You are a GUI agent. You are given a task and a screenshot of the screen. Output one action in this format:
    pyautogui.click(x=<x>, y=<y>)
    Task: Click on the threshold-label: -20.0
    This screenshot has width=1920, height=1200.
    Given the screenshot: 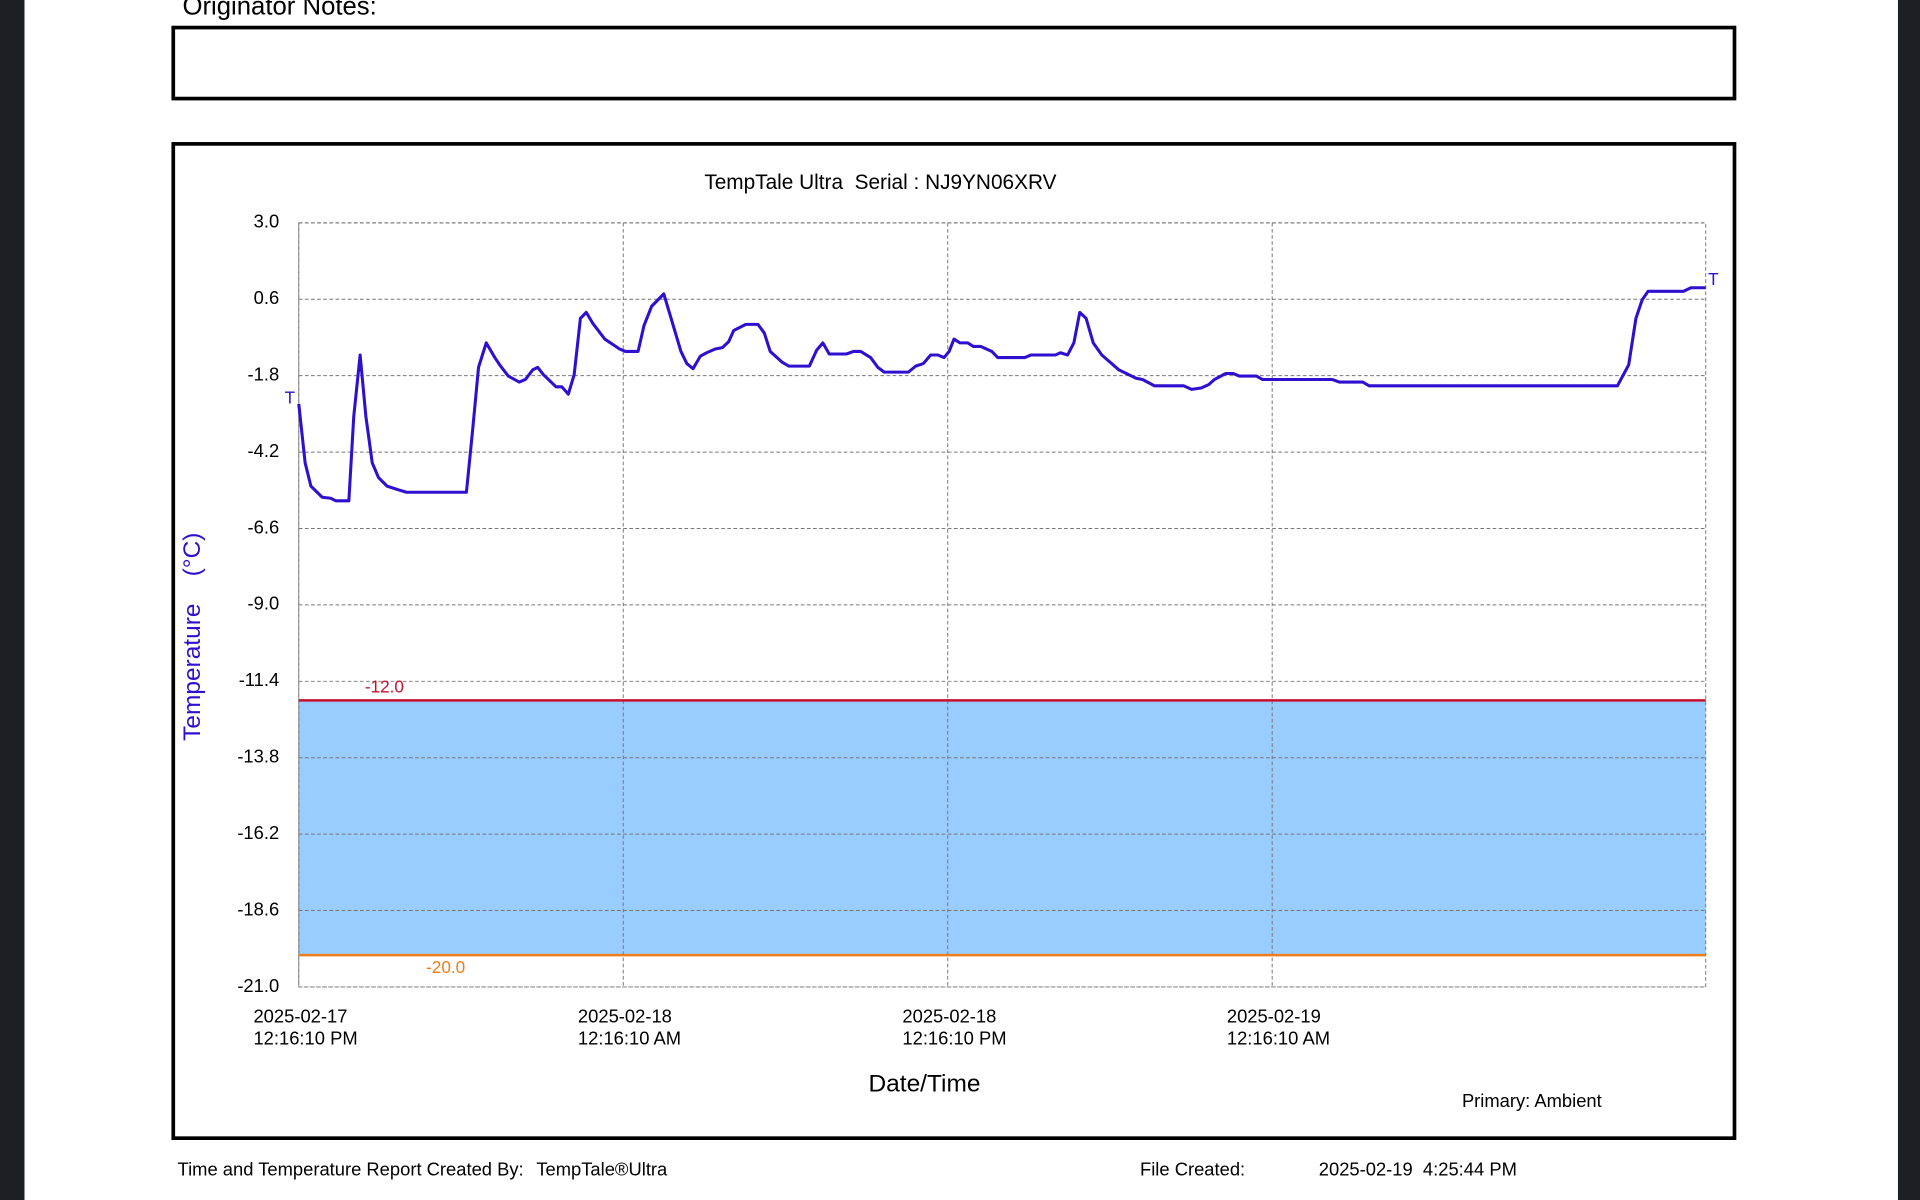 What is the action you would take?
    pyautogui.click(x=445, y=967)
    